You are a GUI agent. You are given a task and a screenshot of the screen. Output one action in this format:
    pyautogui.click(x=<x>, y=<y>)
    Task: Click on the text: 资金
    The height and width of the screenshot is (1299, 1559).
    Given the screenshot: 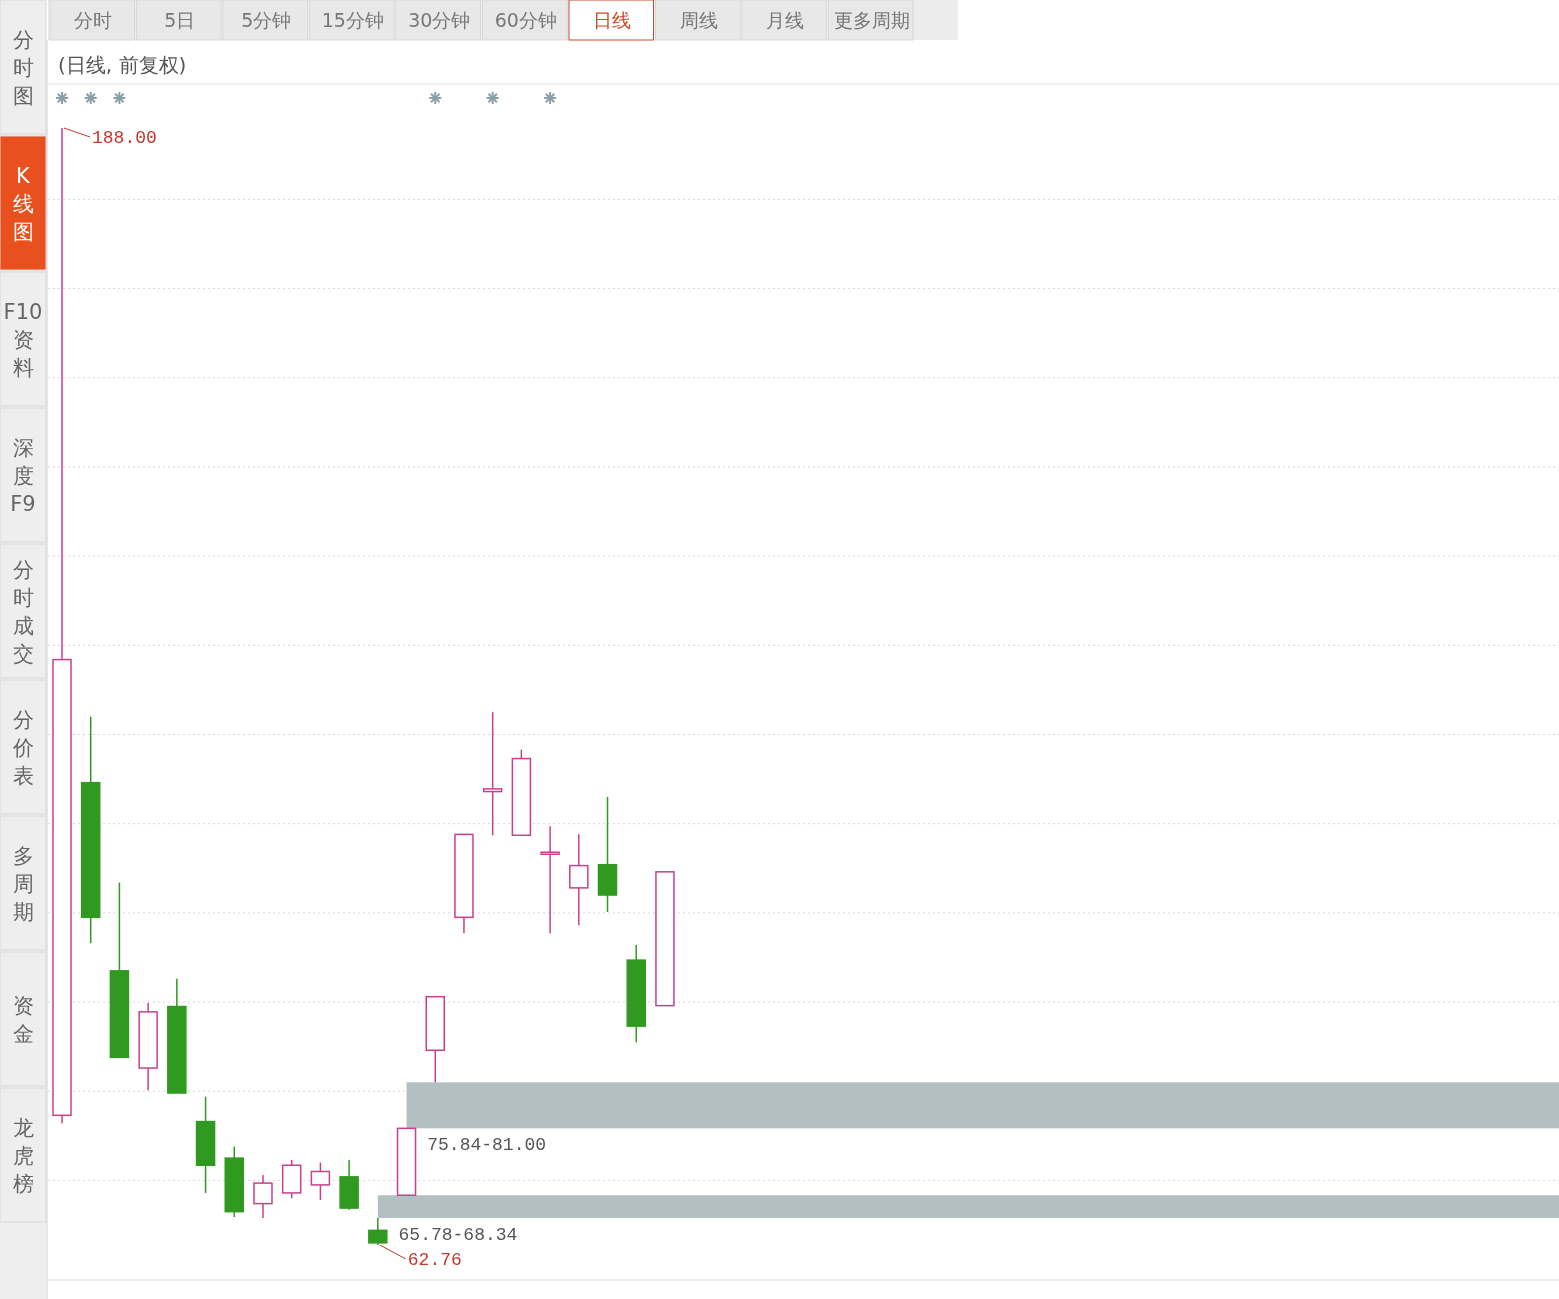 What is the action you would take?
    pyautogui.click(x=23, y=1020)
    